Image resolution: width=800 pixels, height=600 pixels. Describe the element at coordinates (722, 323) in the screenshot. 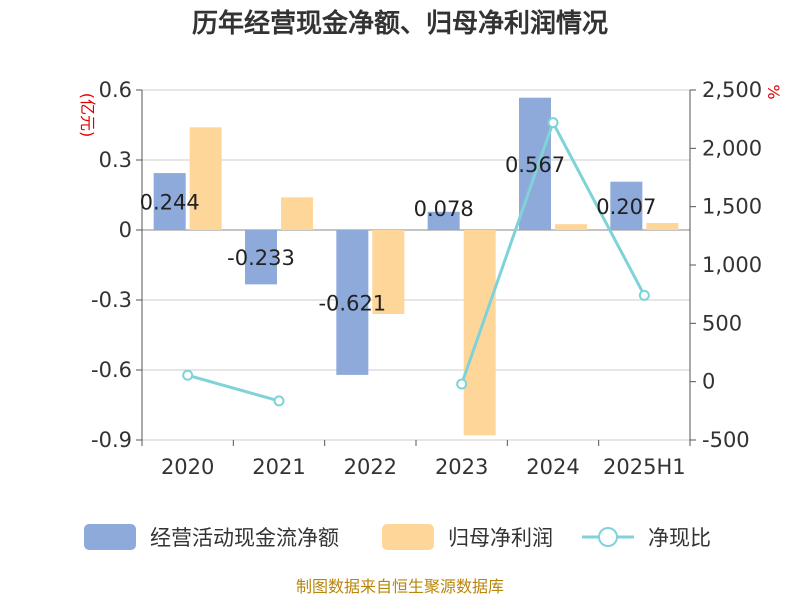

I see `right-tick-label: 500` at that location.